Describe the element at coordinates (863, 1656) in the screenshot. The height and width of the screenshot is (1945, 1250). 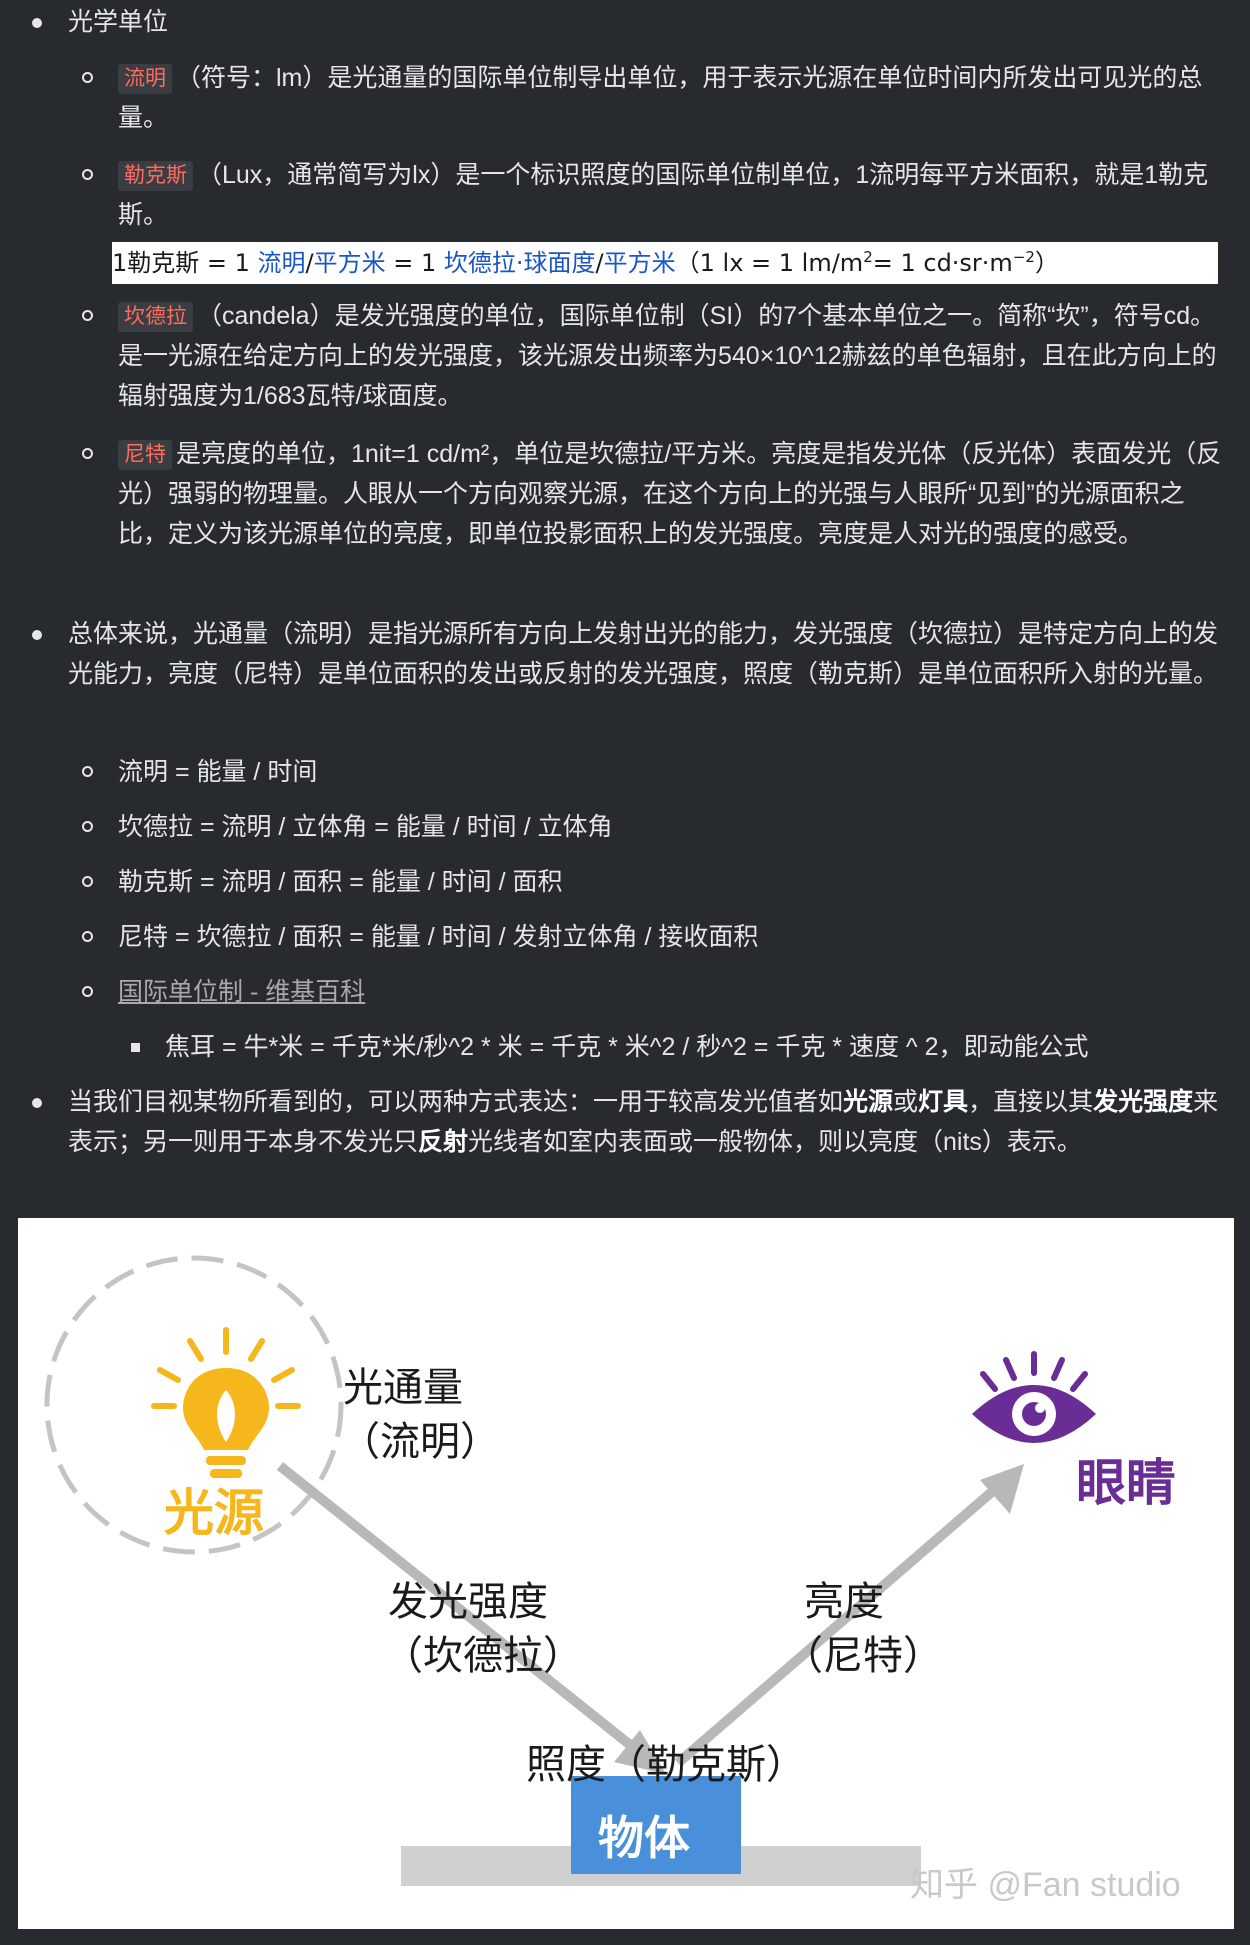
I see `luminance-unit-label: （尼特）` at that location.